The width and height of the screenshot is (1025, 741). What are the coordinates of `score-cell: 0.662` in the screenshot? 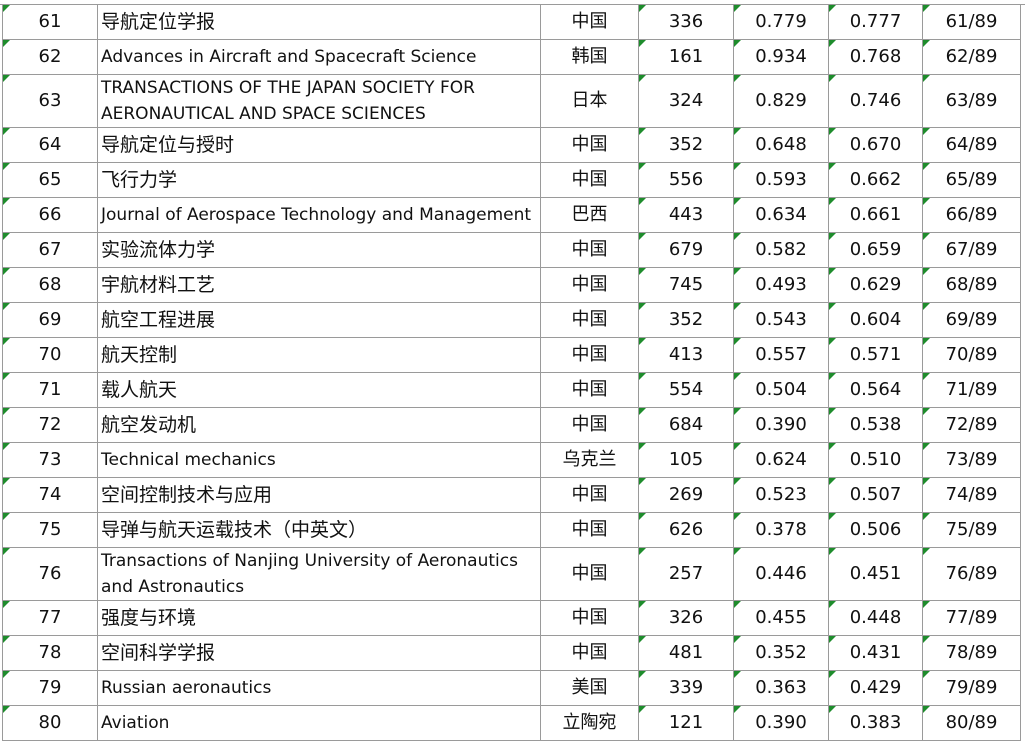 It's located at (875, 180).